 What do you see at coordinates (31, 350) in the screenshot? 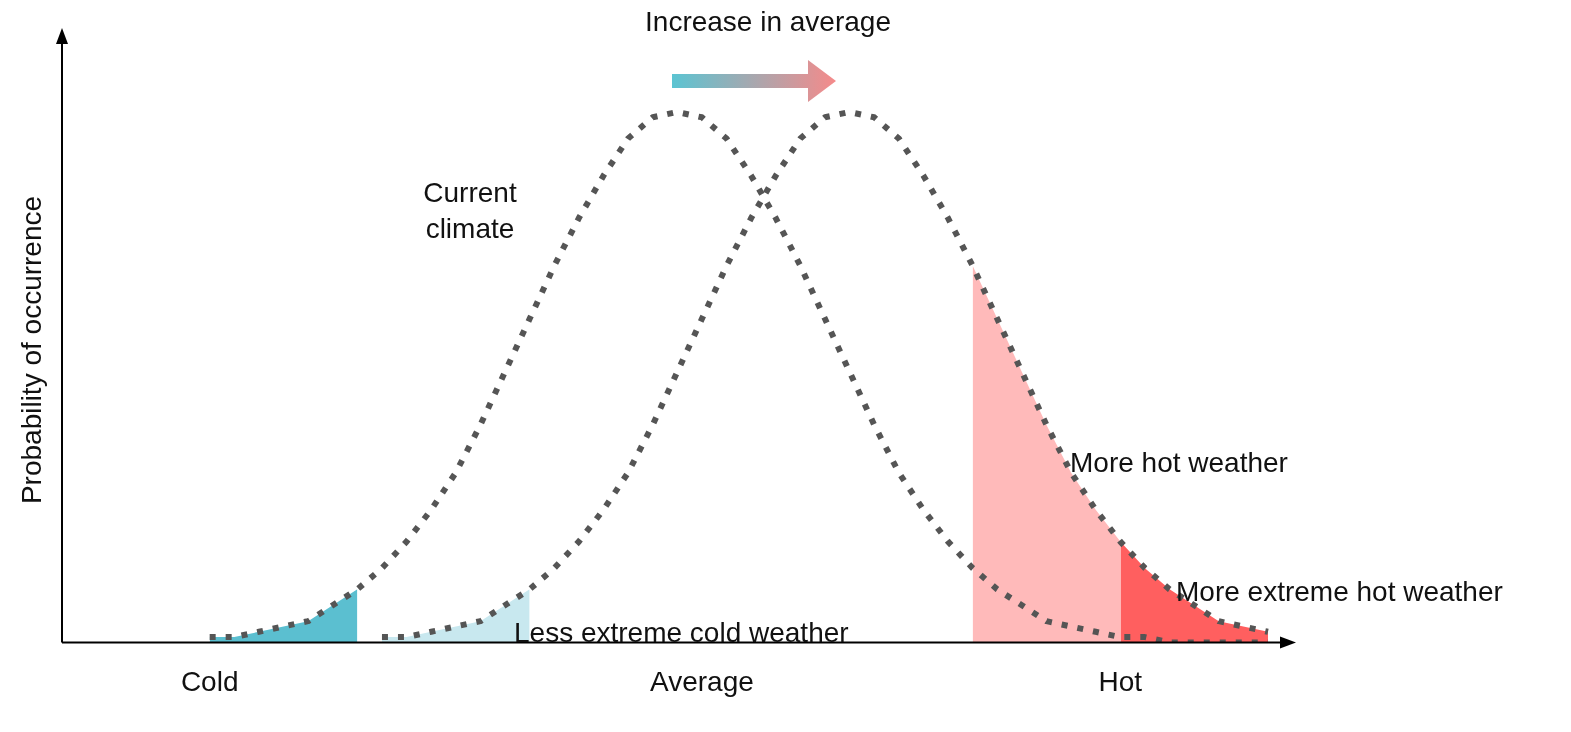
I see `y-axis-title: Probability of occurrence` at bounding box center [31, 350].